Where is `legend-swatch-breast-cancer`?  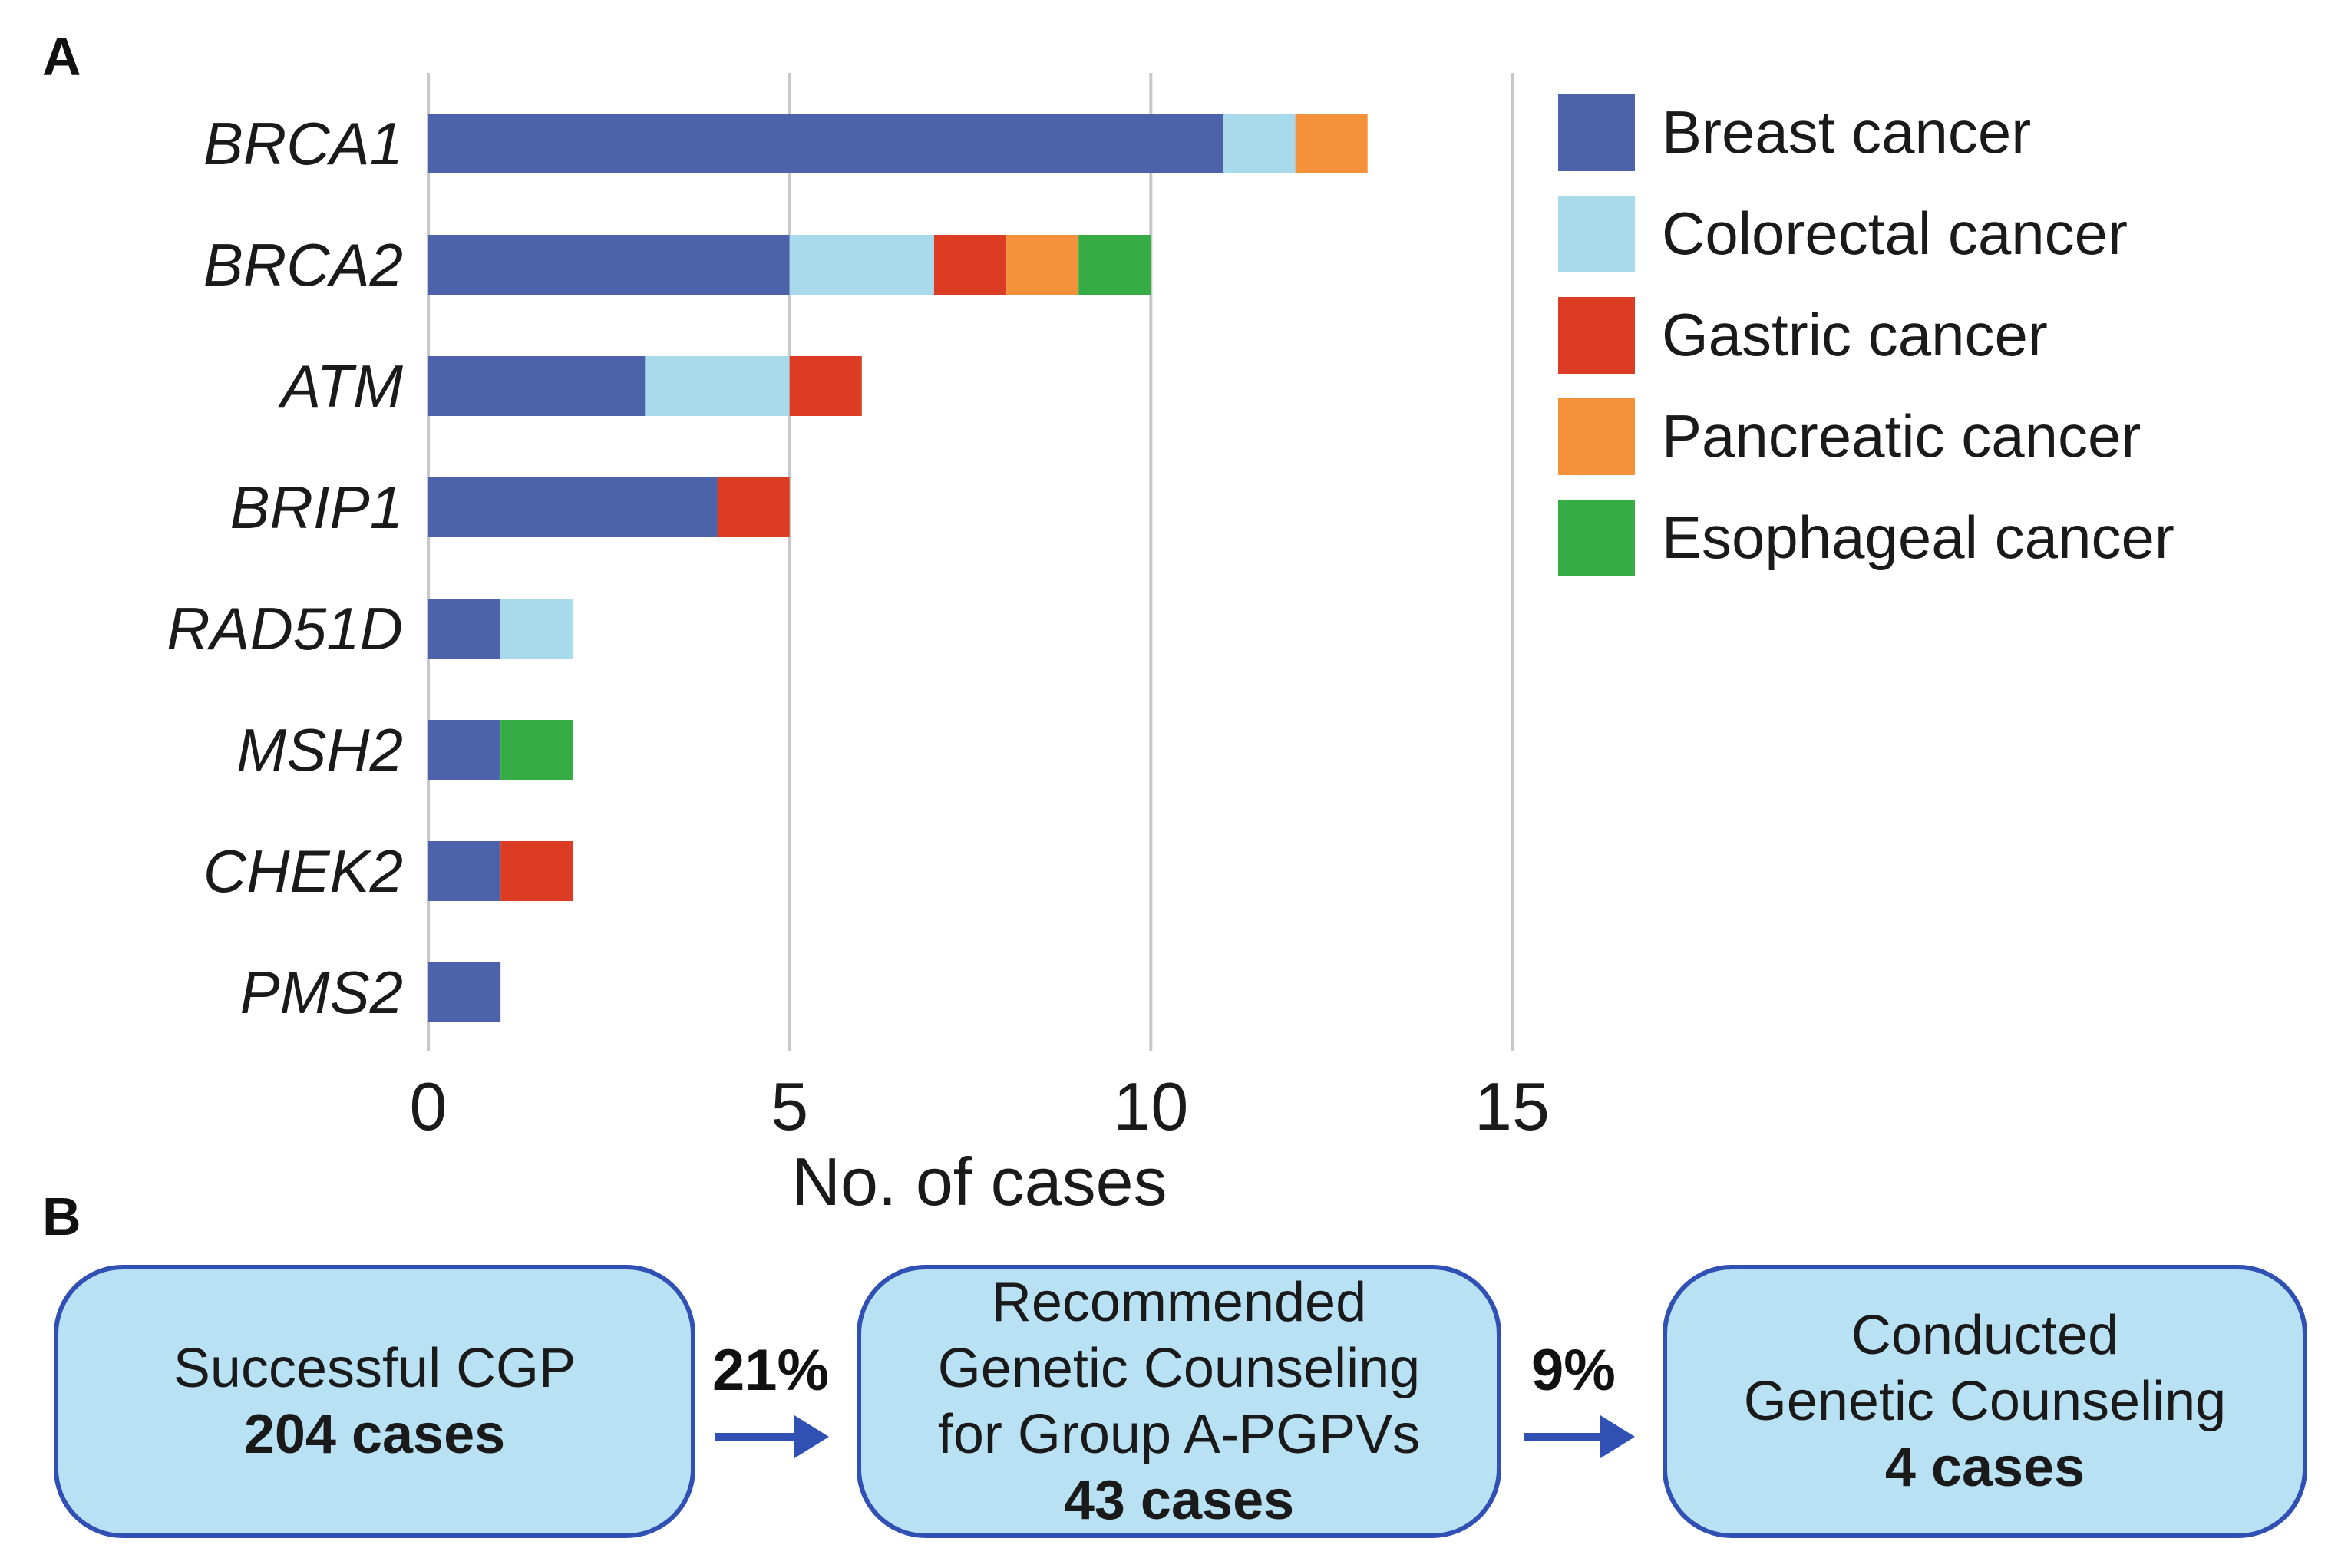 legend-swatch-breast-cancer is located at coordinates (1596, 132).